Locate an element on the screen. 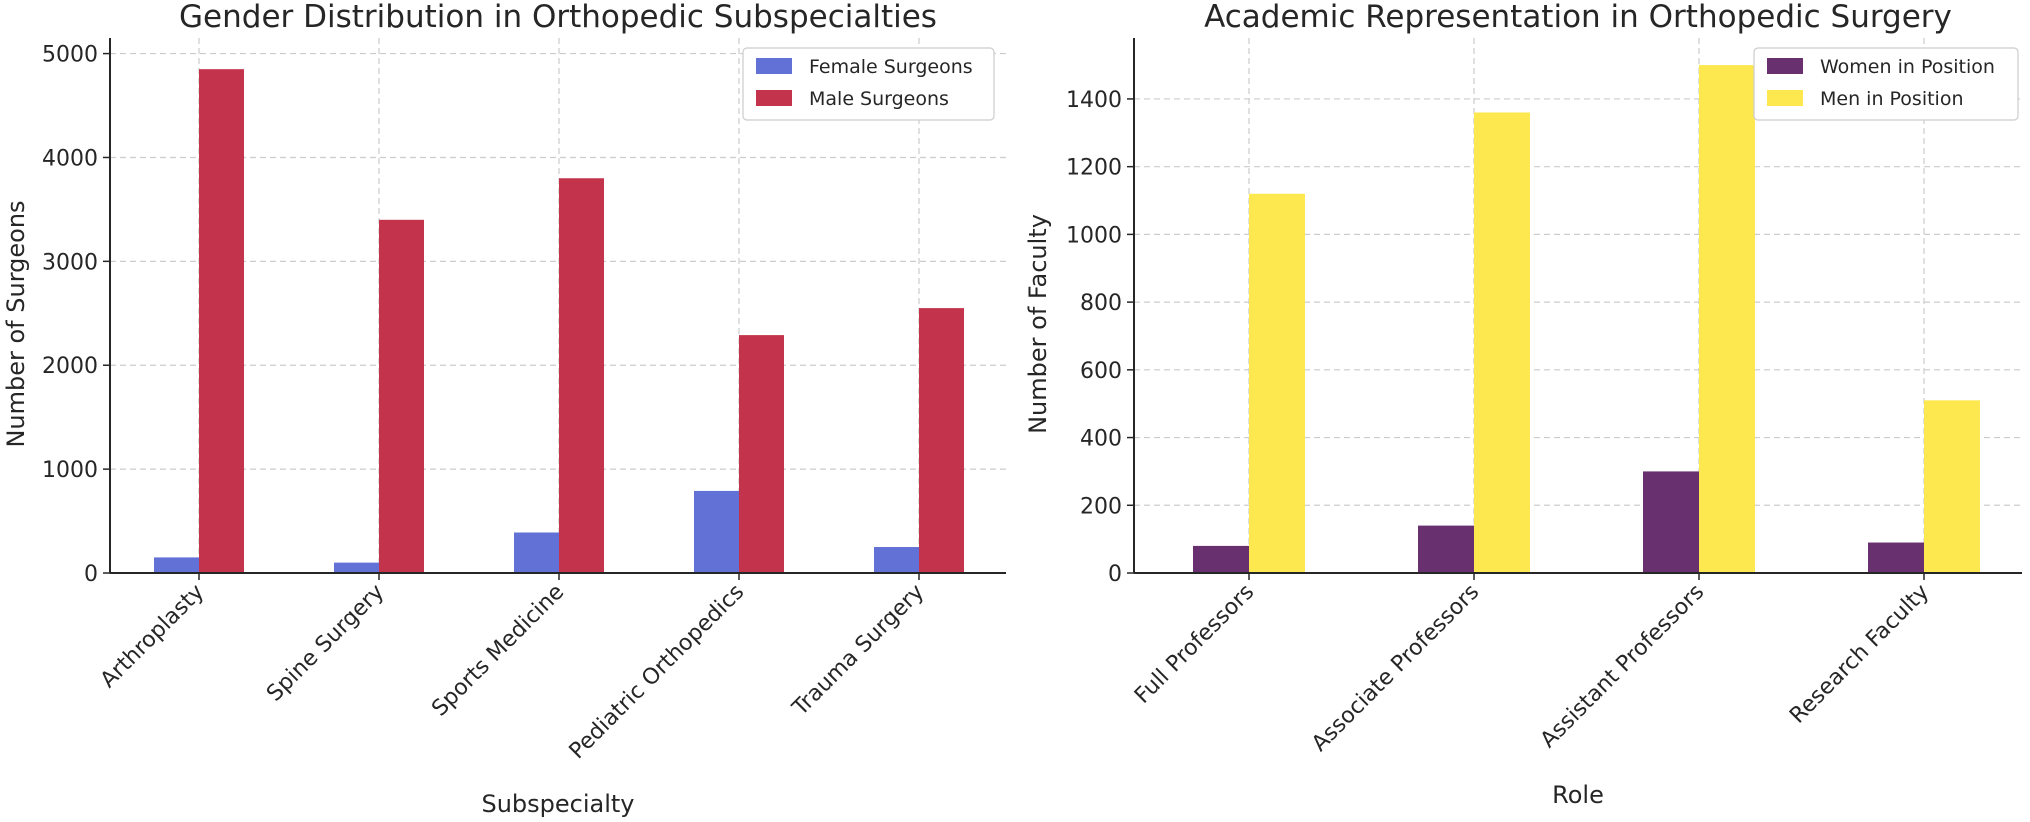 The height and width of the screenshot is (822, 2030). y-tick-label: 400 is located at coordinates (1101, 439).